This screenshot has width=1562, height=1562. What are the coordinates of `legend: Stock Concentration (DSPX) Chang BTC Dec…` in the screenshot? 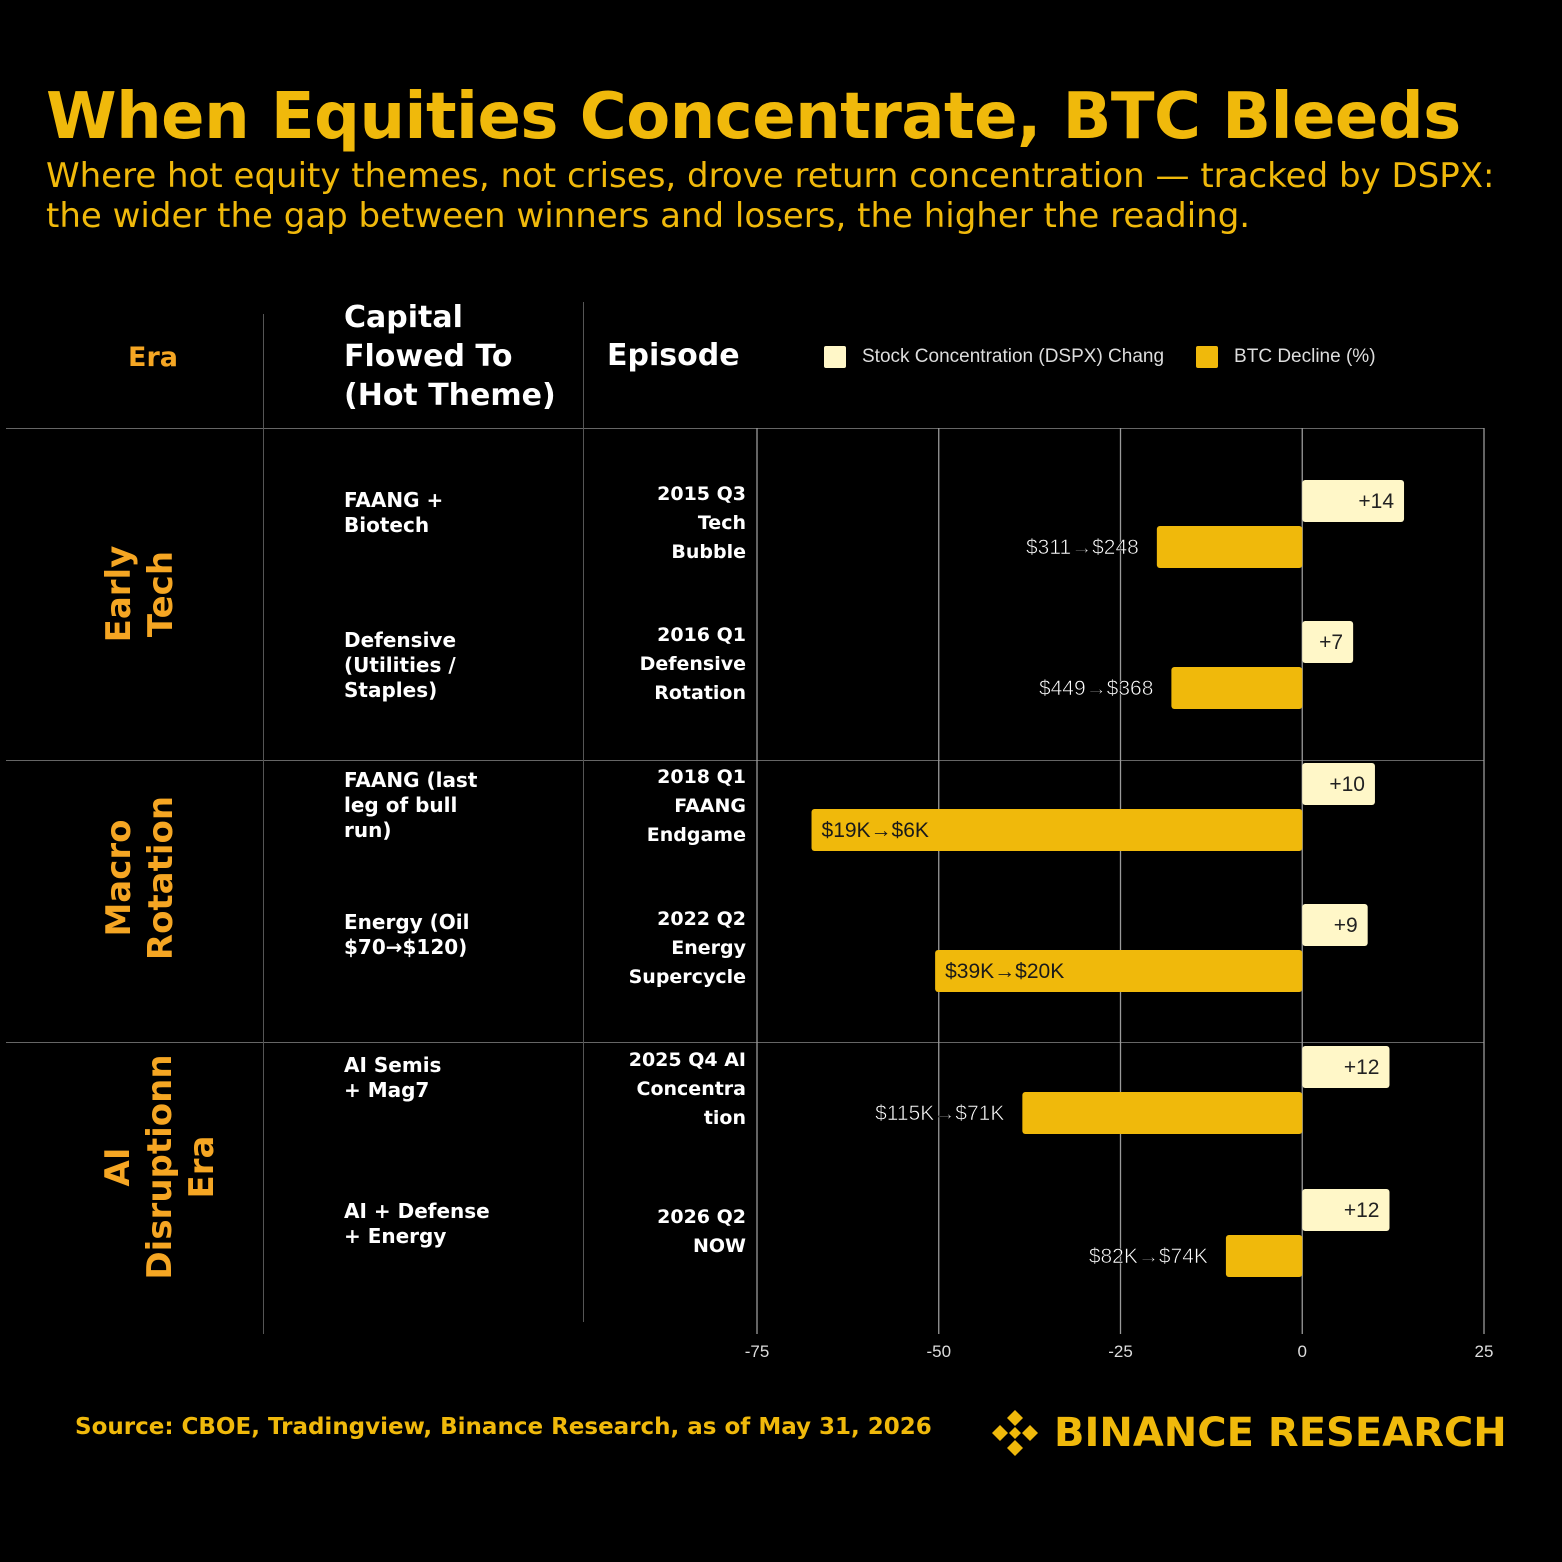 It's located at (1116, 357).